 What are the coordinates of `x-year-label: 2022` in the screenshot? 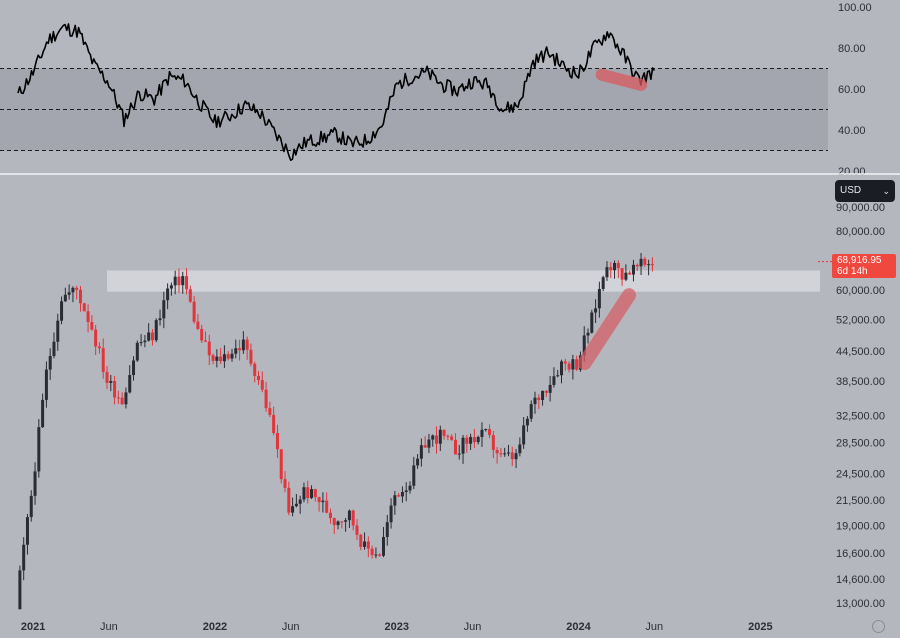 It's located at (215, 627).